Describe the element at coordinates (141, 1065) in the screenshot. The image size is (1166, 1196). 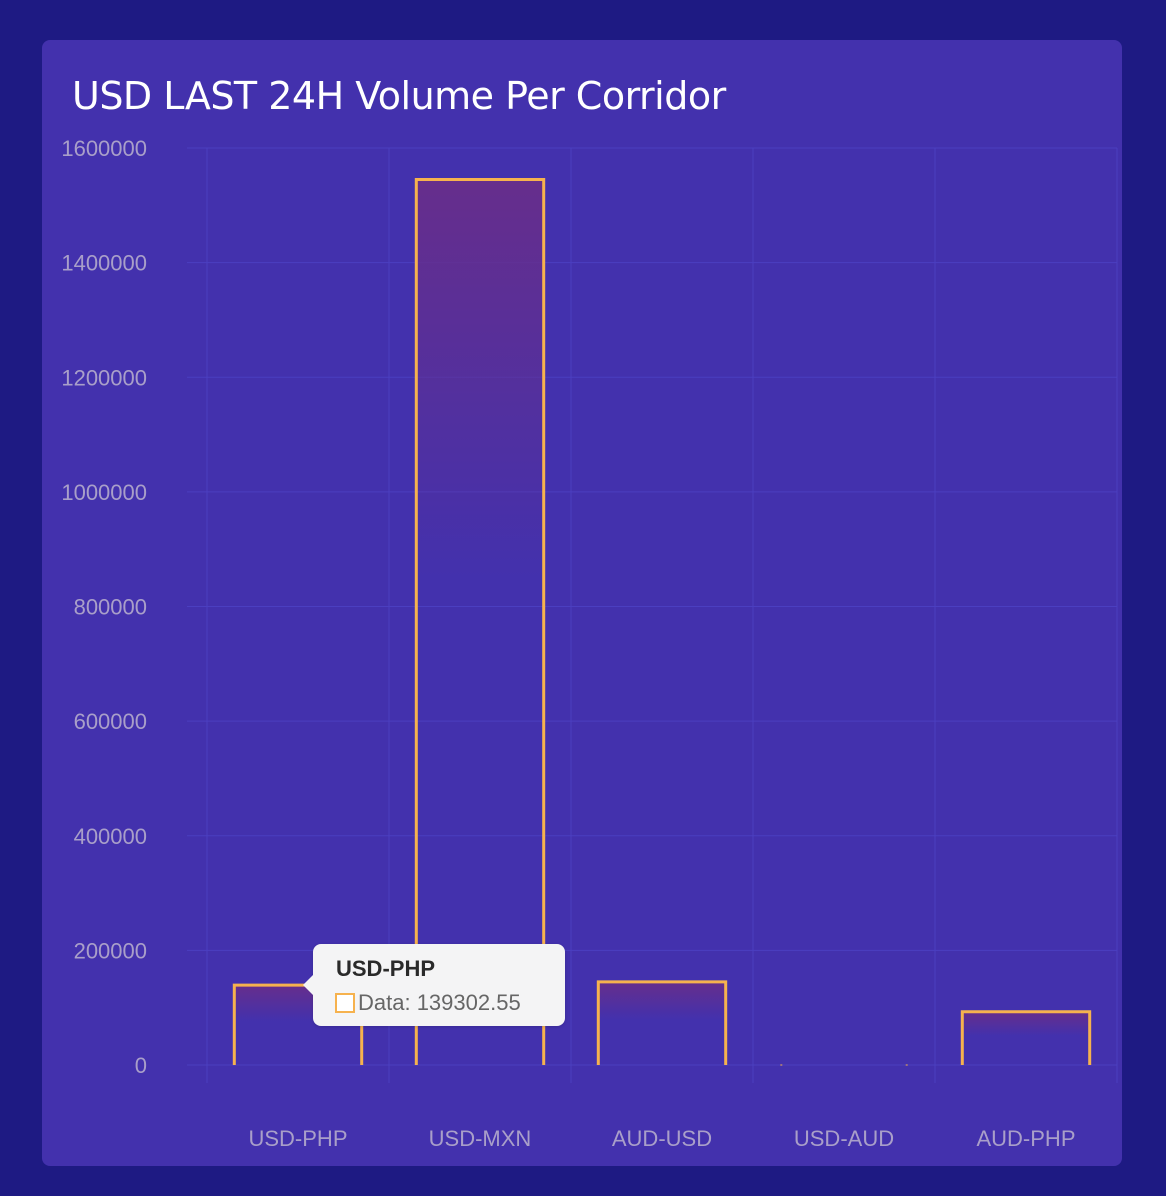
I see `y-tick-label: 0` at that location.